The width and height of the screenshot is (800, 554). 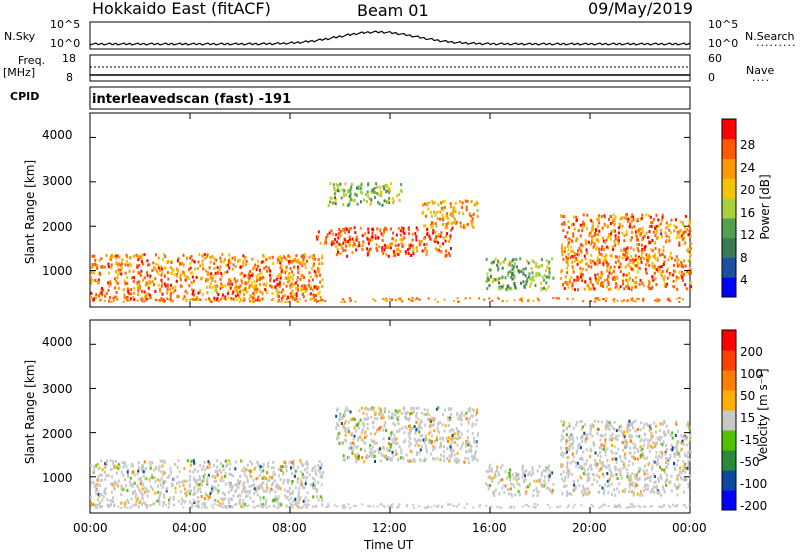 What do you see at coordinates (729, 420) in the screenshot?
I see `velocity-colorbar-frame` at bounding box center [729, 420].